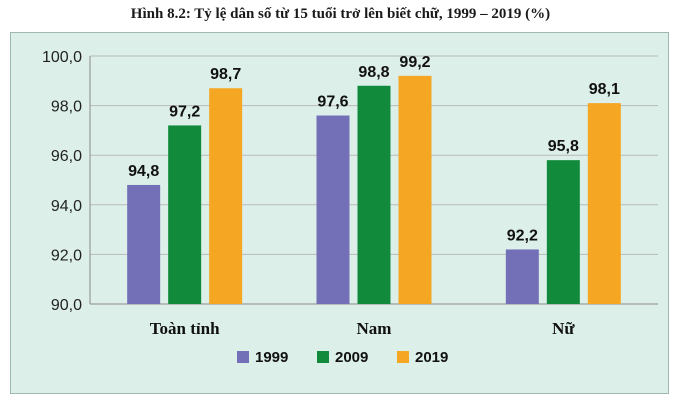  Describe the element at coordinates (225, 74) in the screenshot. I see `data-label: 98,7` at that location.